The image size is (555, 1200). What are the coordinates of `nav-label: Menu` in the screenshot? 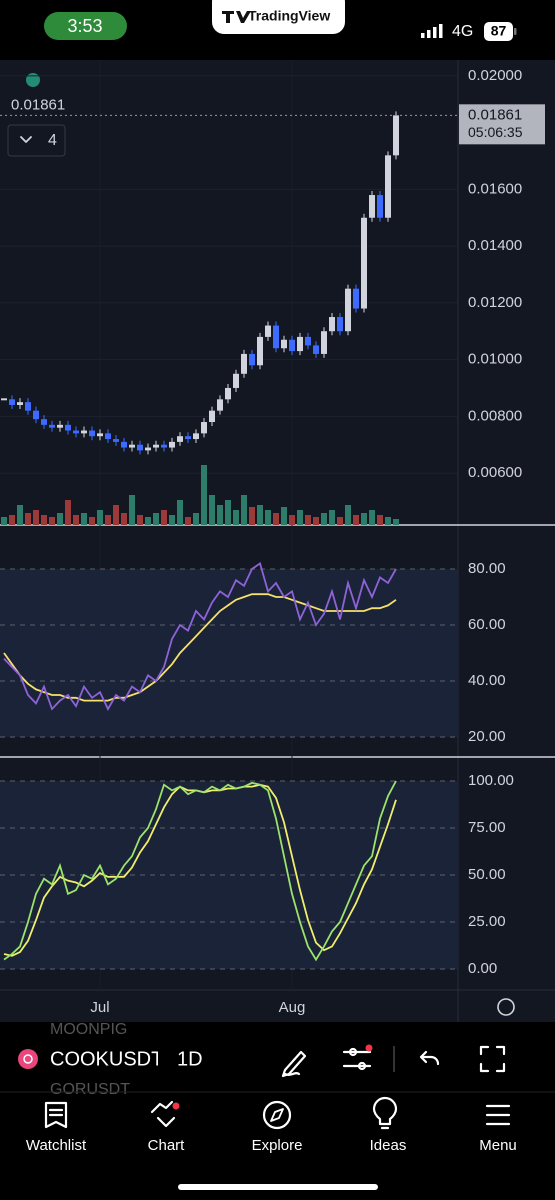 It's located at (498, 1145).